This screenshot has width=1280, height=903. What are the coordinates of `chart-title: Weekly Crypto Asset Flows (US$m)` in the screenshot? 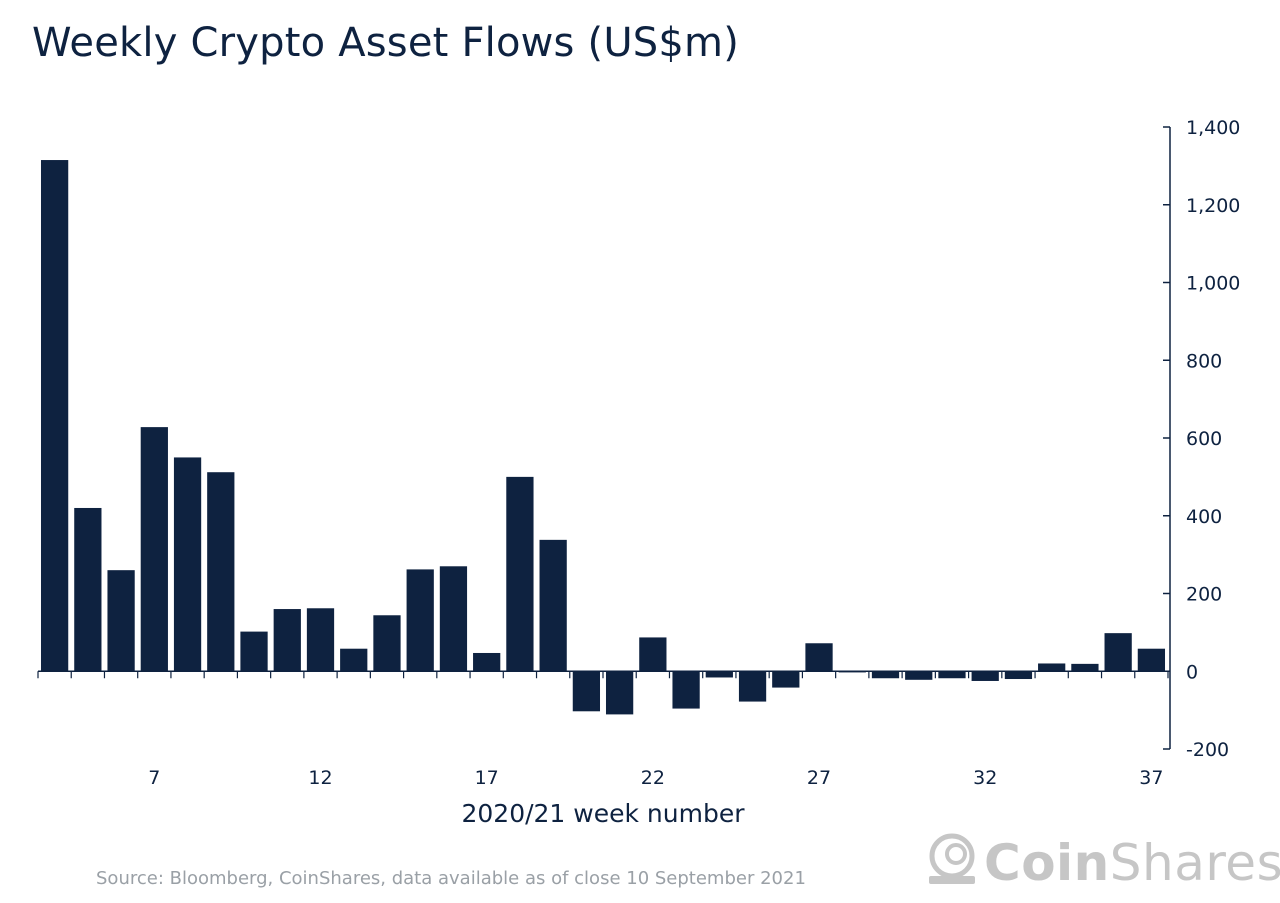 It's located at (386, 43).